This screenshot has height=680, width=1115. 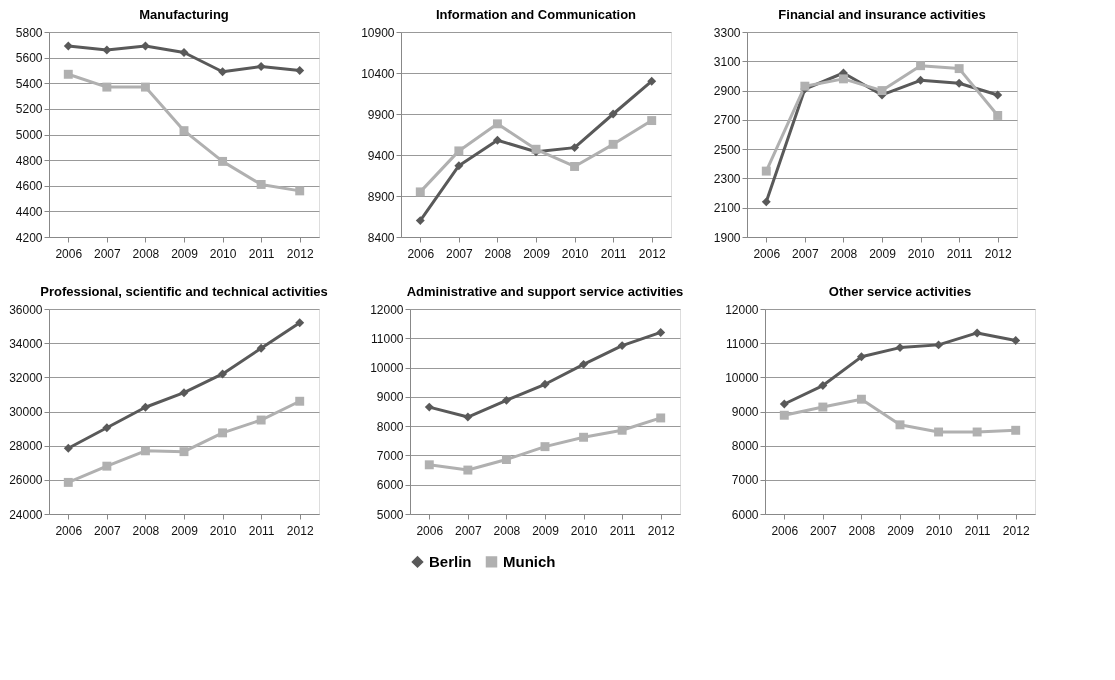 I want to click on y-tick-label: 2700, so click(x=727, y=120).